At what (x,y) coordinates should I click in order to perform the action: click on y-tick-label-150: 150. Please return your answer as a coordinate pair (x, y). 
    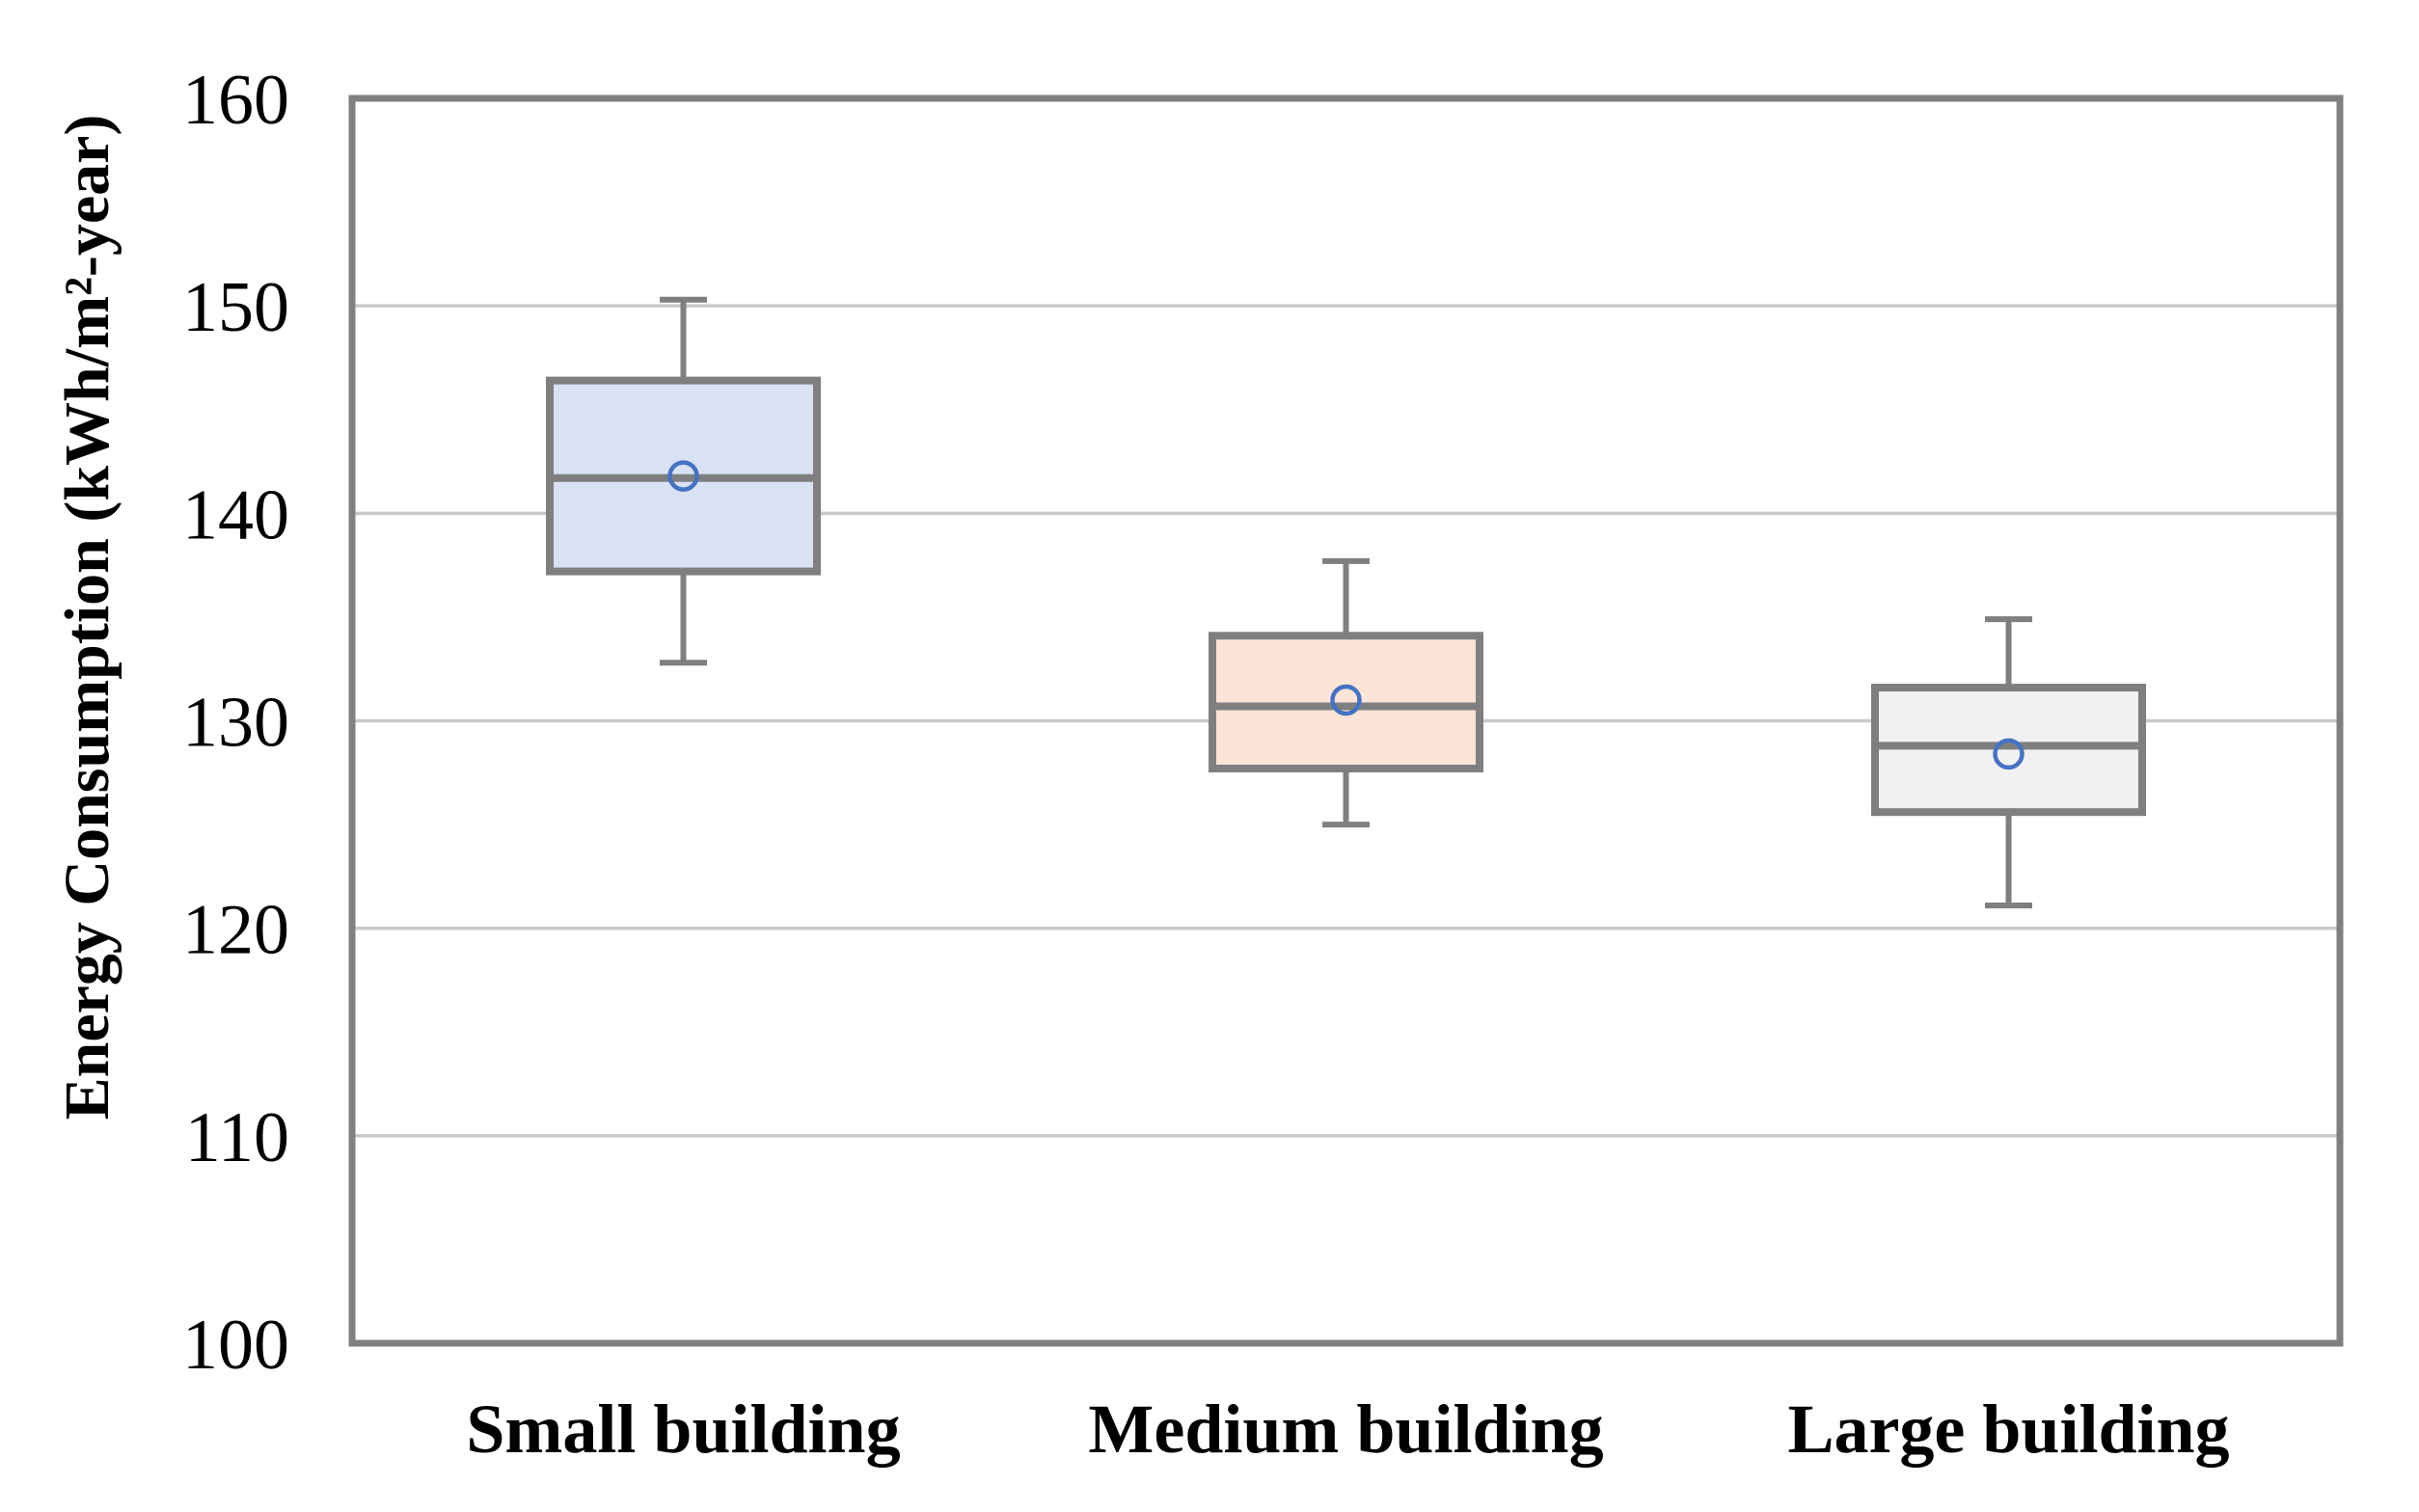
    Looking at the image, I should click on (236, 307).